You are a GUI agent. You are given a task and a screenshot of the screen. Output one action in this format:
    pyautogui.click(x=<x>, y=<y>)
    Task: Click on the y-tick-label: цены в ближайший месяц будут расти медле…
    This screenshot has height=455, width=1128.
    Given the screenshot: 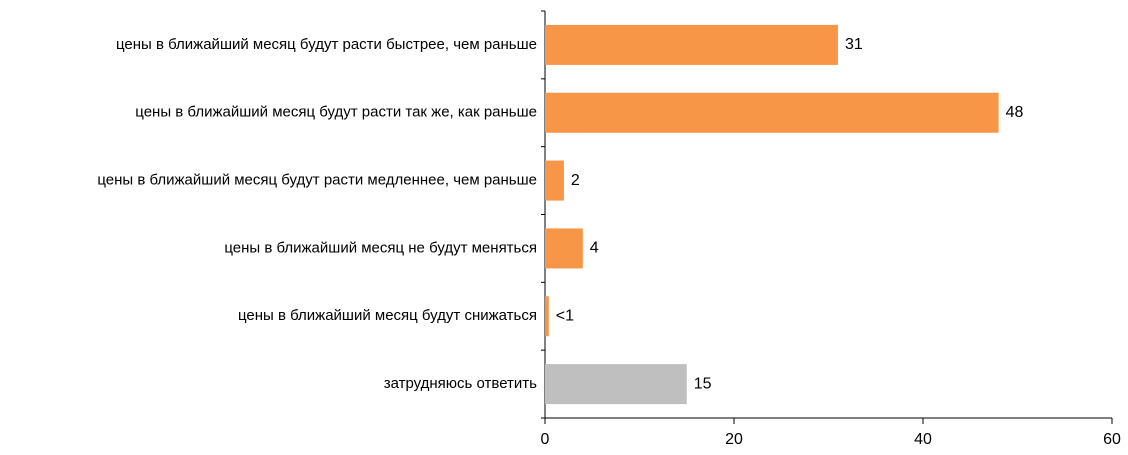 What is the action you would take?
    pyautogui.click(x=317, y=180)
    